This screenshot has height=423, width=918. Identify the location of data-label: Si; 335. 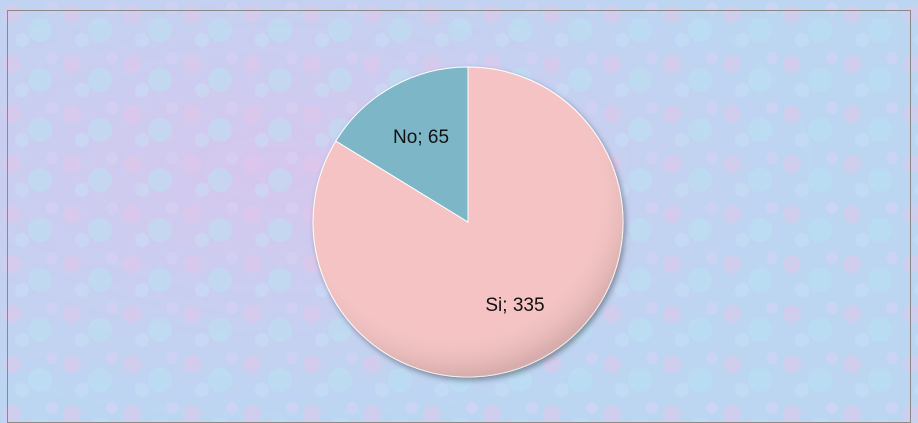
(514, 305).